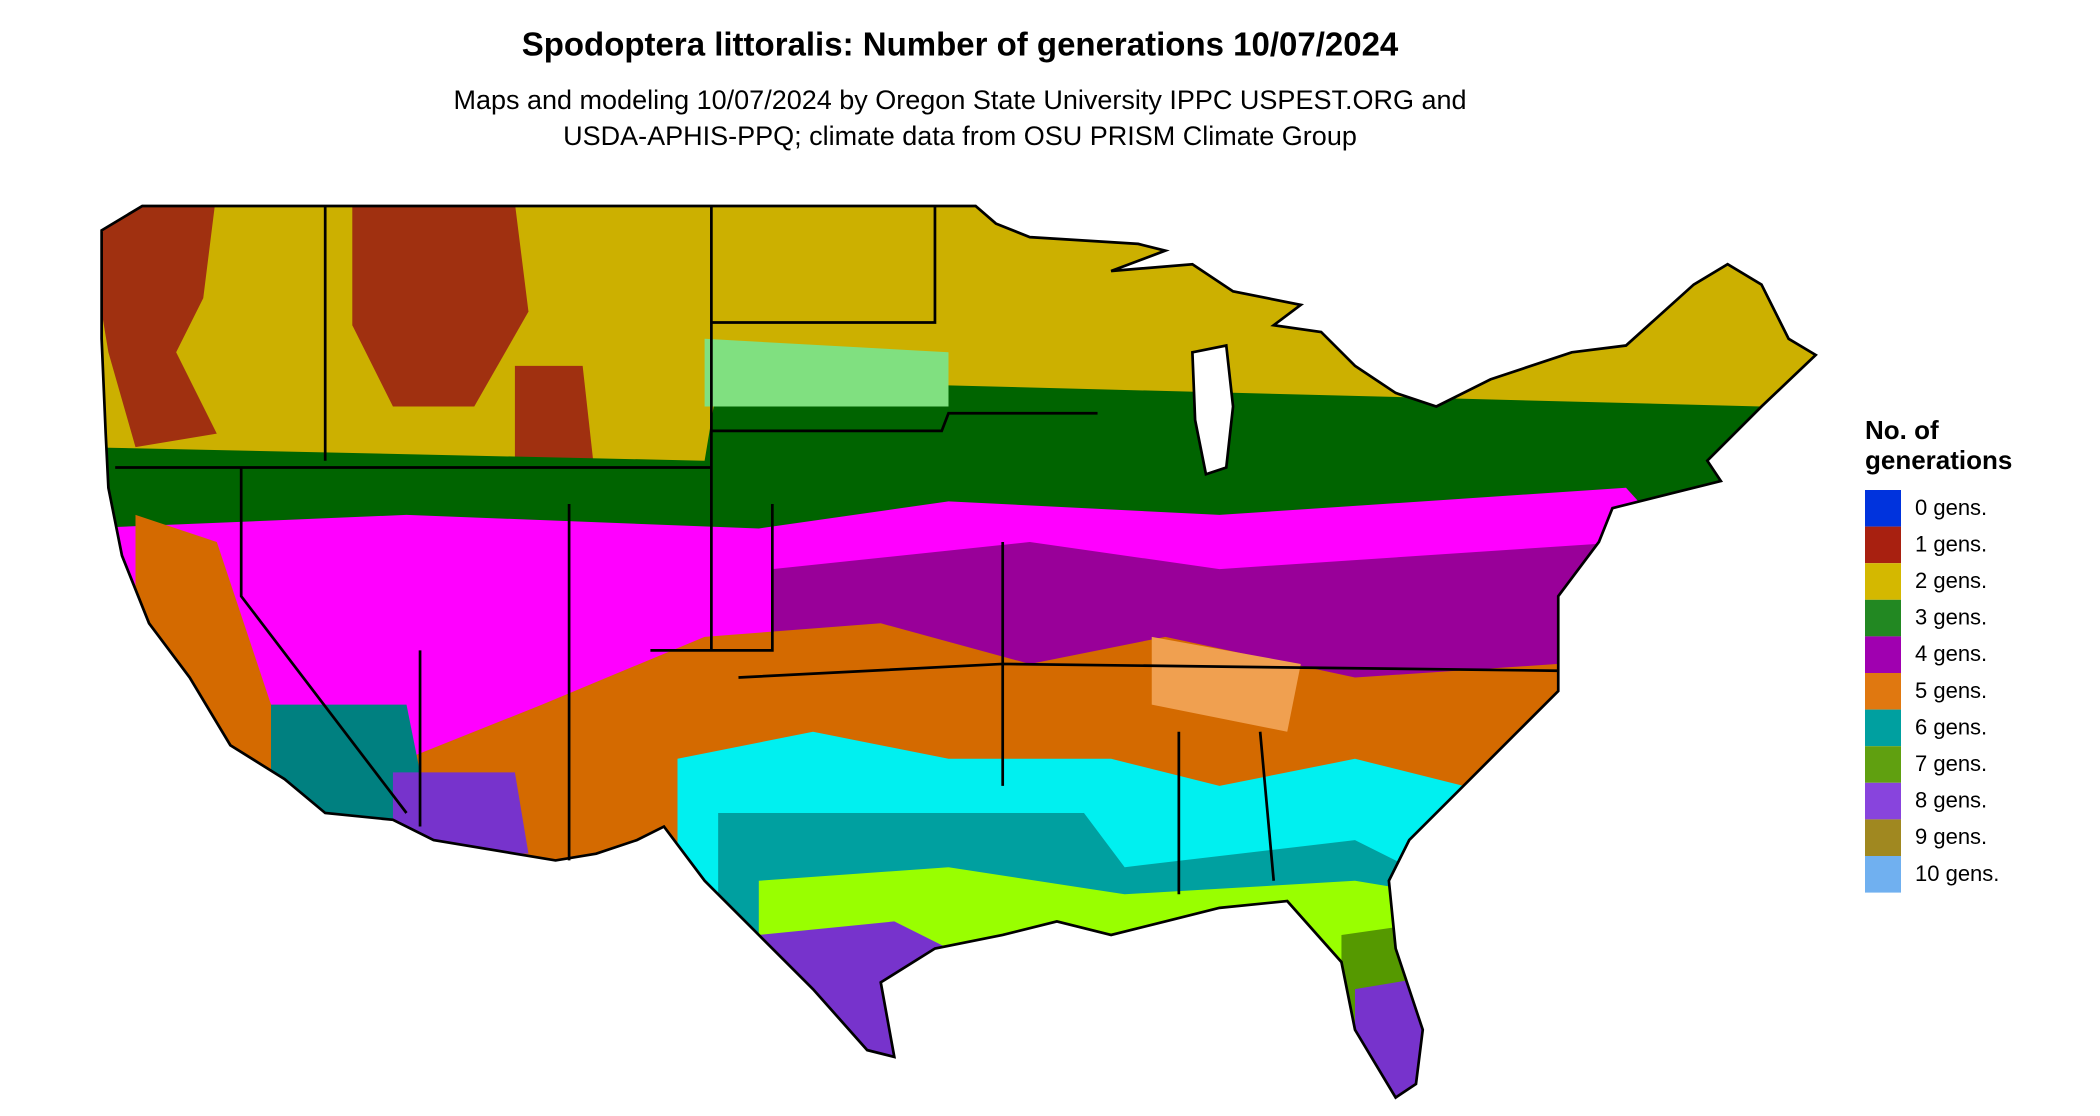  I want to click on legend-label: 10 gens., so click(1957, 873).